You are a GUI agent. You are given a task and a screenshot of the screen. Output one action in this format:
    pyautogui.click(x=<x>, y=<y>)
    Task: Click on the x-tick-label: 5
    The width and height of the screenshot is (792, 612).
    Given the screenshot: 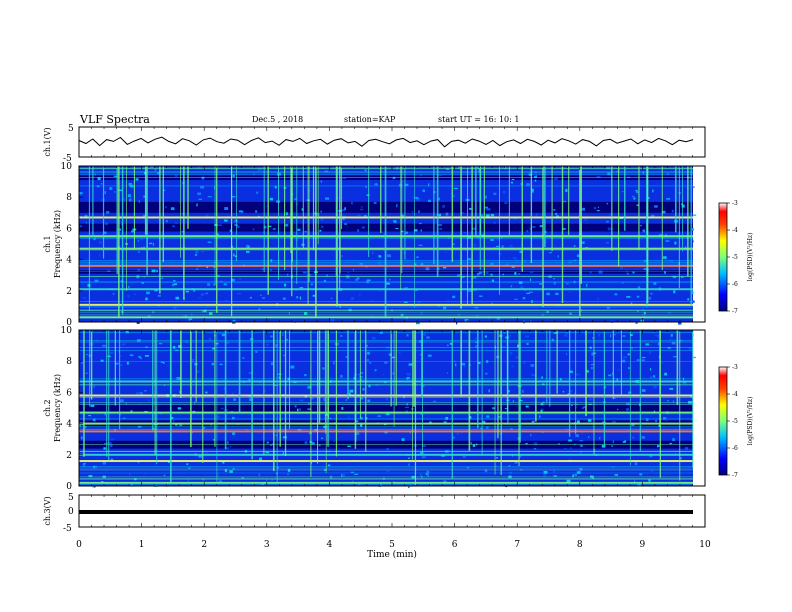 What is the action you would take?
    pyautogui.click(x=392, y=545)
    